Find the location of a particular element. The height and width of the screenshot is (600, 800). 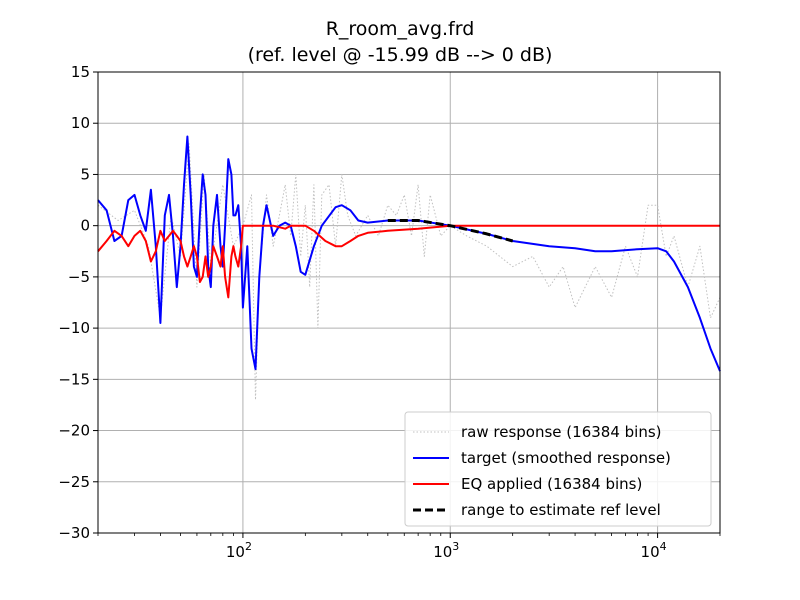

y-tick-label: −20 is located at coordinates (74, 431).